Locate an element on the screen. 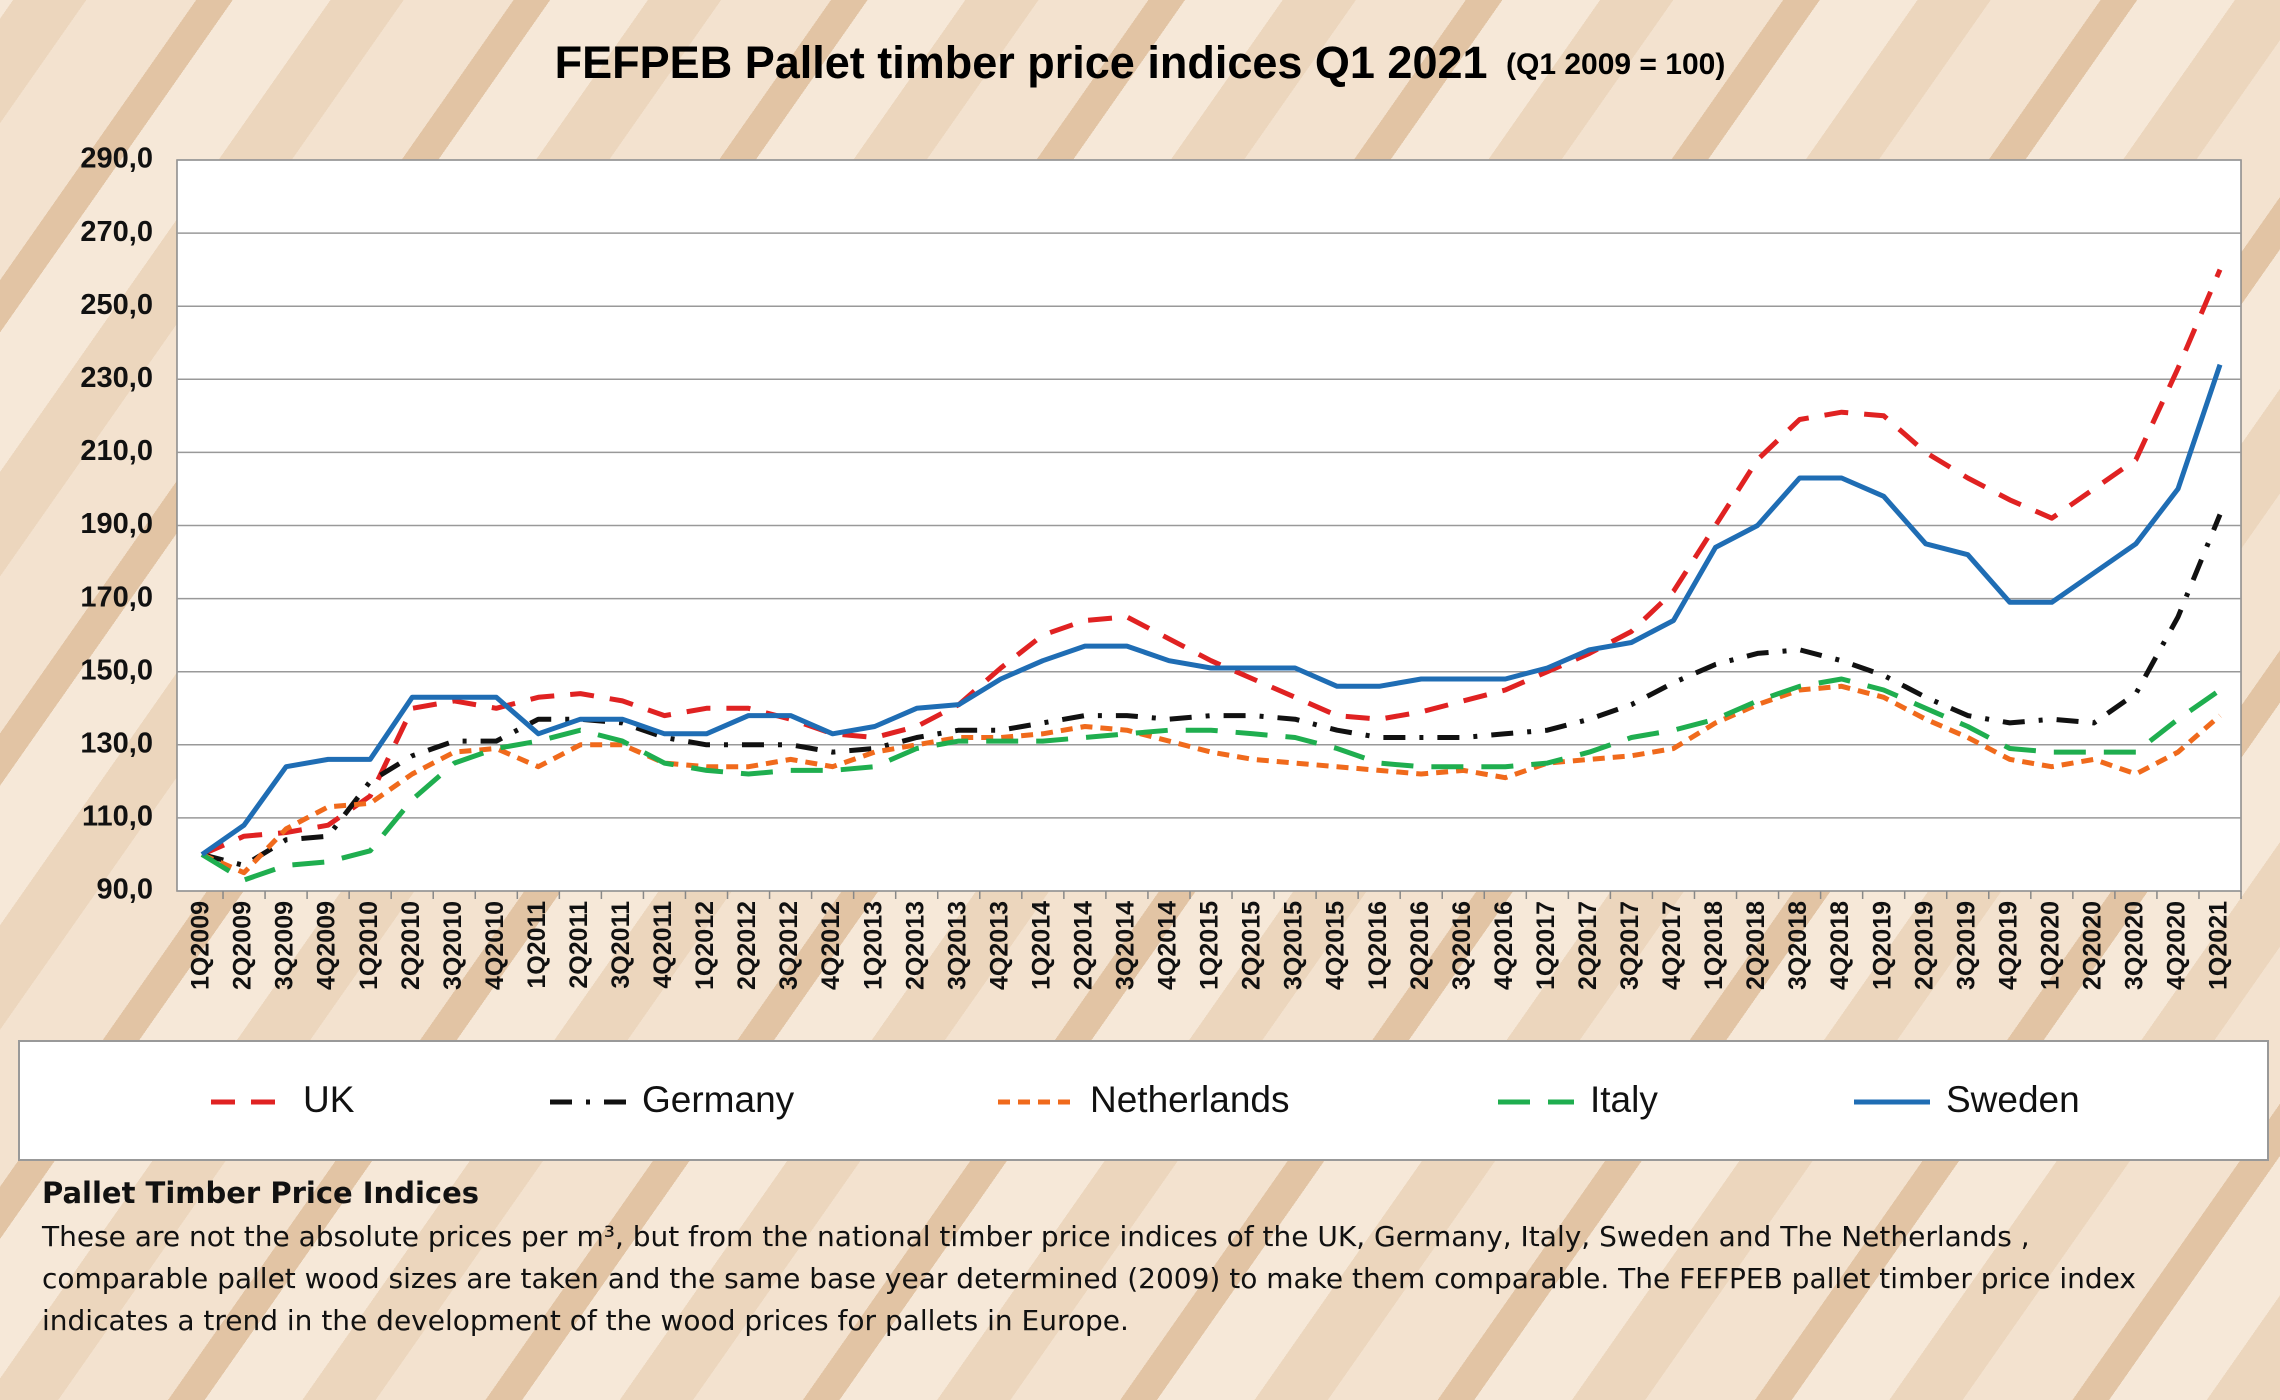 This screenshot has height=1400, width=2280. y-tick-label: 230,0 is located at coordinates (116, 378).